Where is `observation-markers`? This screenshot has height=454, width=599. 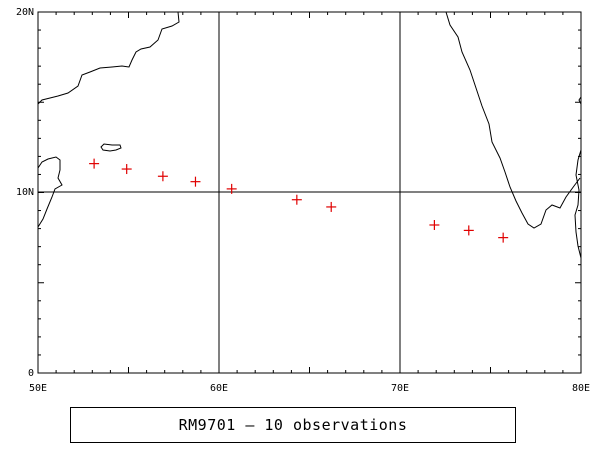 observation-markers is located at coordinates (299, 200).